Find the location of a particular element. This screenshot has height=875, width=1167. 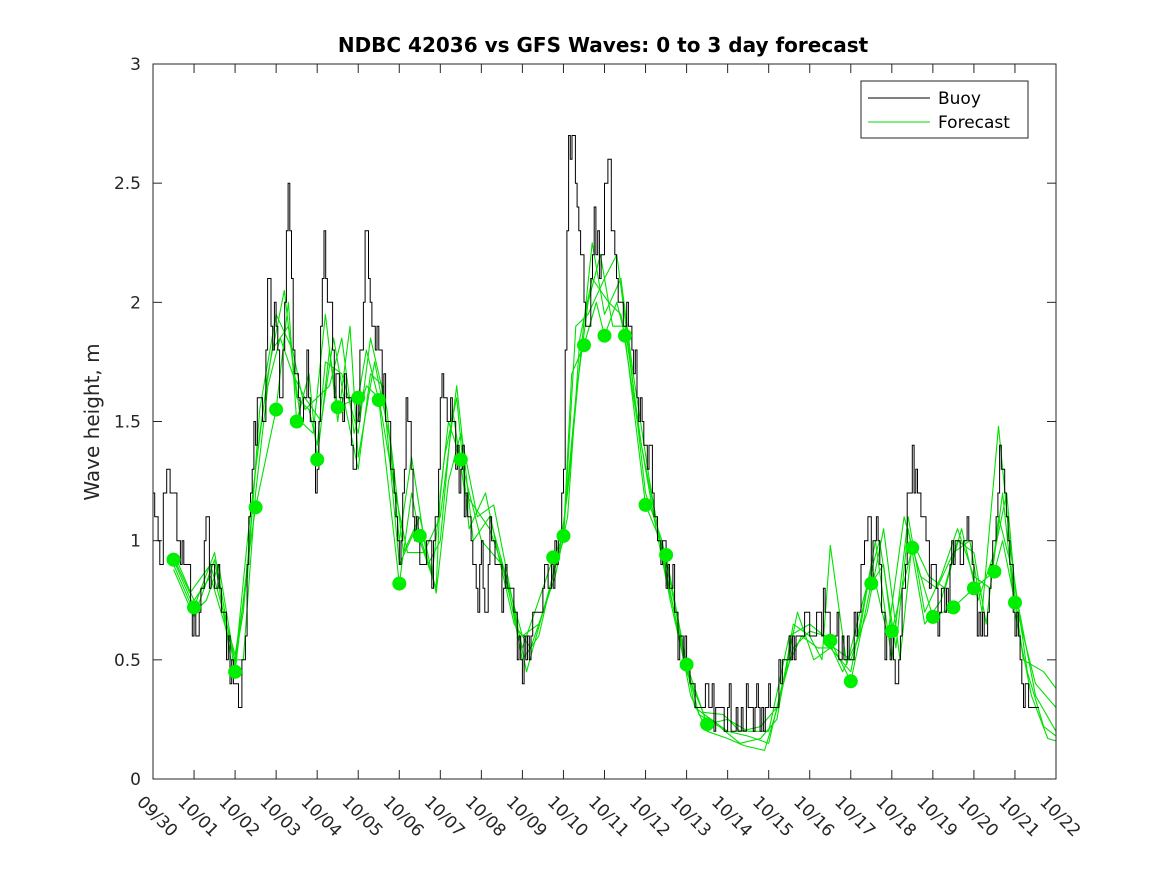

y-tick-label: 2 is located at coordinates (135, 303).